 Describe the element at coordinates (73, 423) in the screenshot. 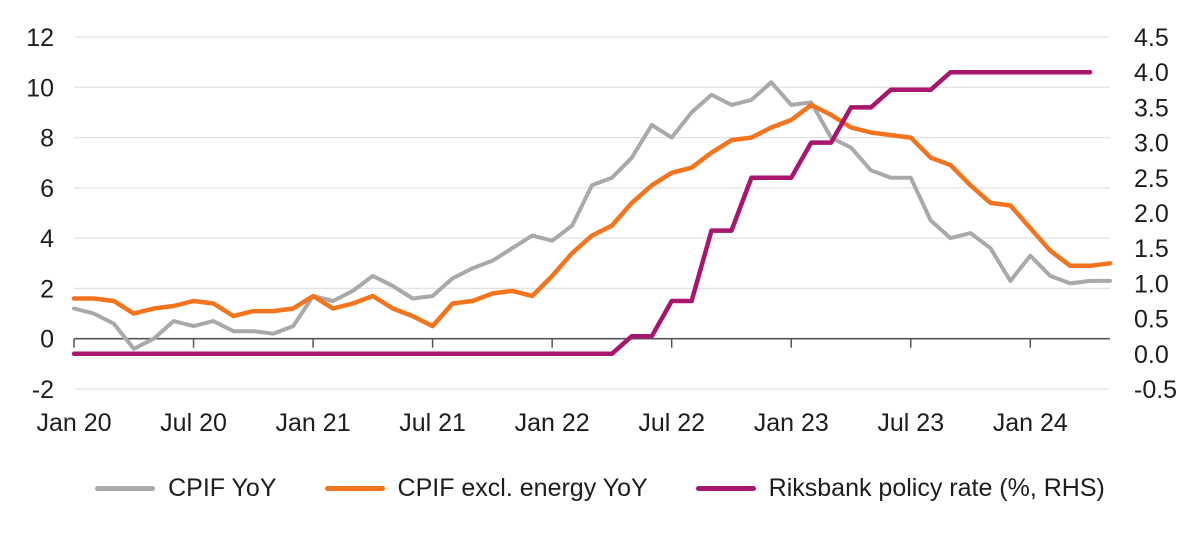

I see `x-axis-label: Jan 20` at that location.